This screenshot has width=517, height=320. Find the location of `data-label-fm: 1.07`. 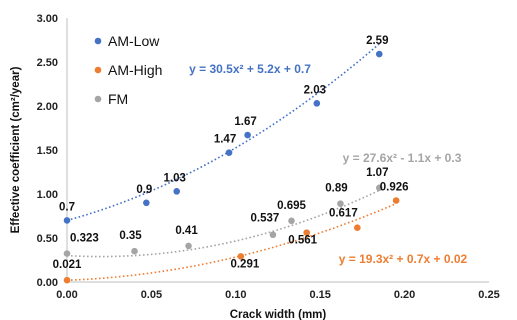

data-label-fm: 1.07 is located at coordinates (377, 173).